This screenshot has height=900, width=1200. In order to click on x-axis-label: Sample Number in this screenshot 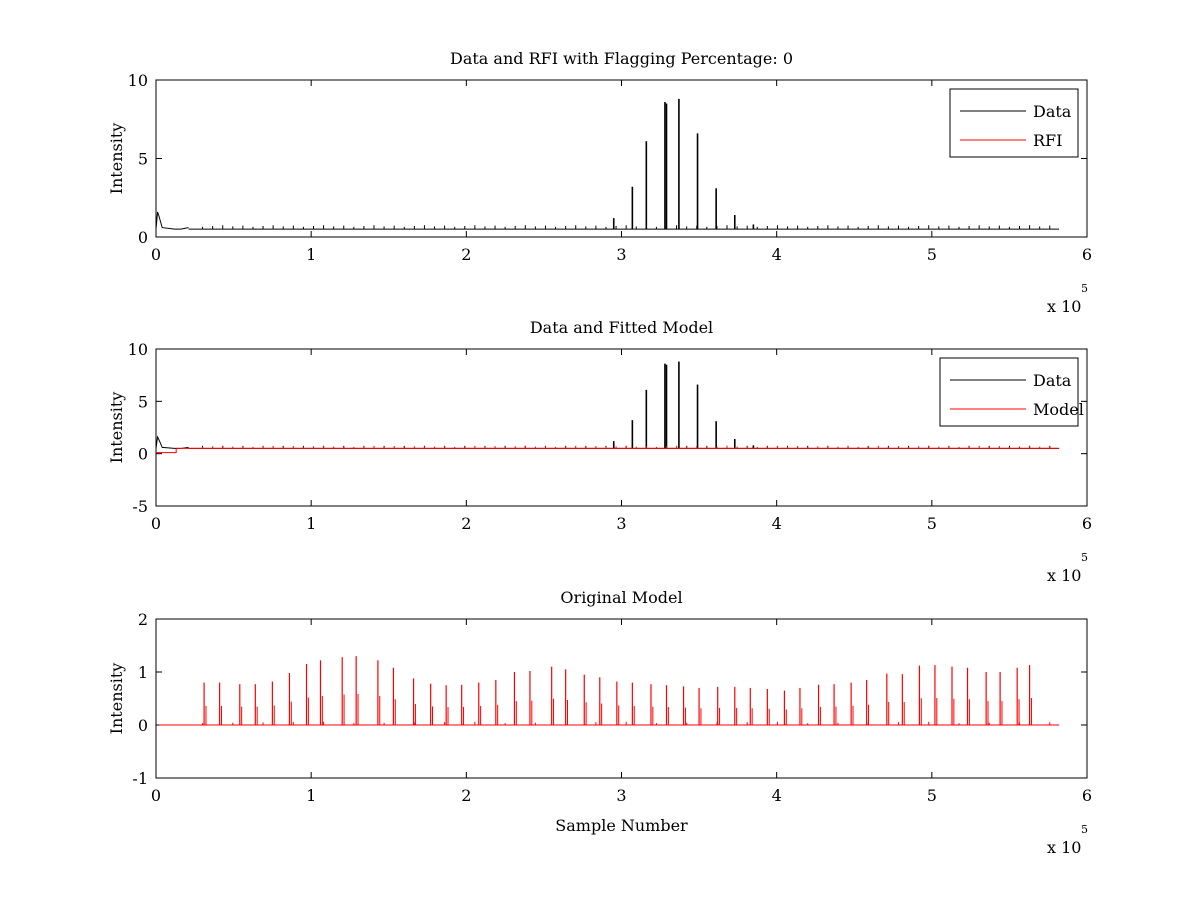, I will do `click(621, 825)`.